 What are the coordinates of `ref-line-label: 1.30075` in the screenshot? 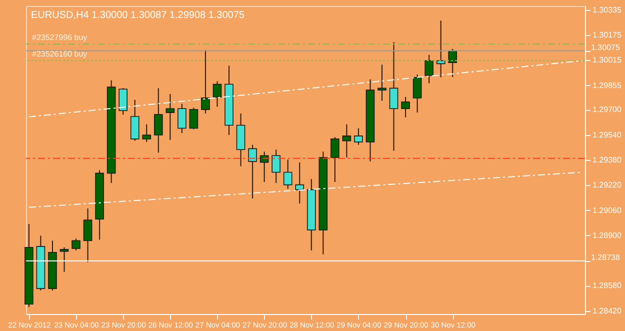 It's located at (605, 47).